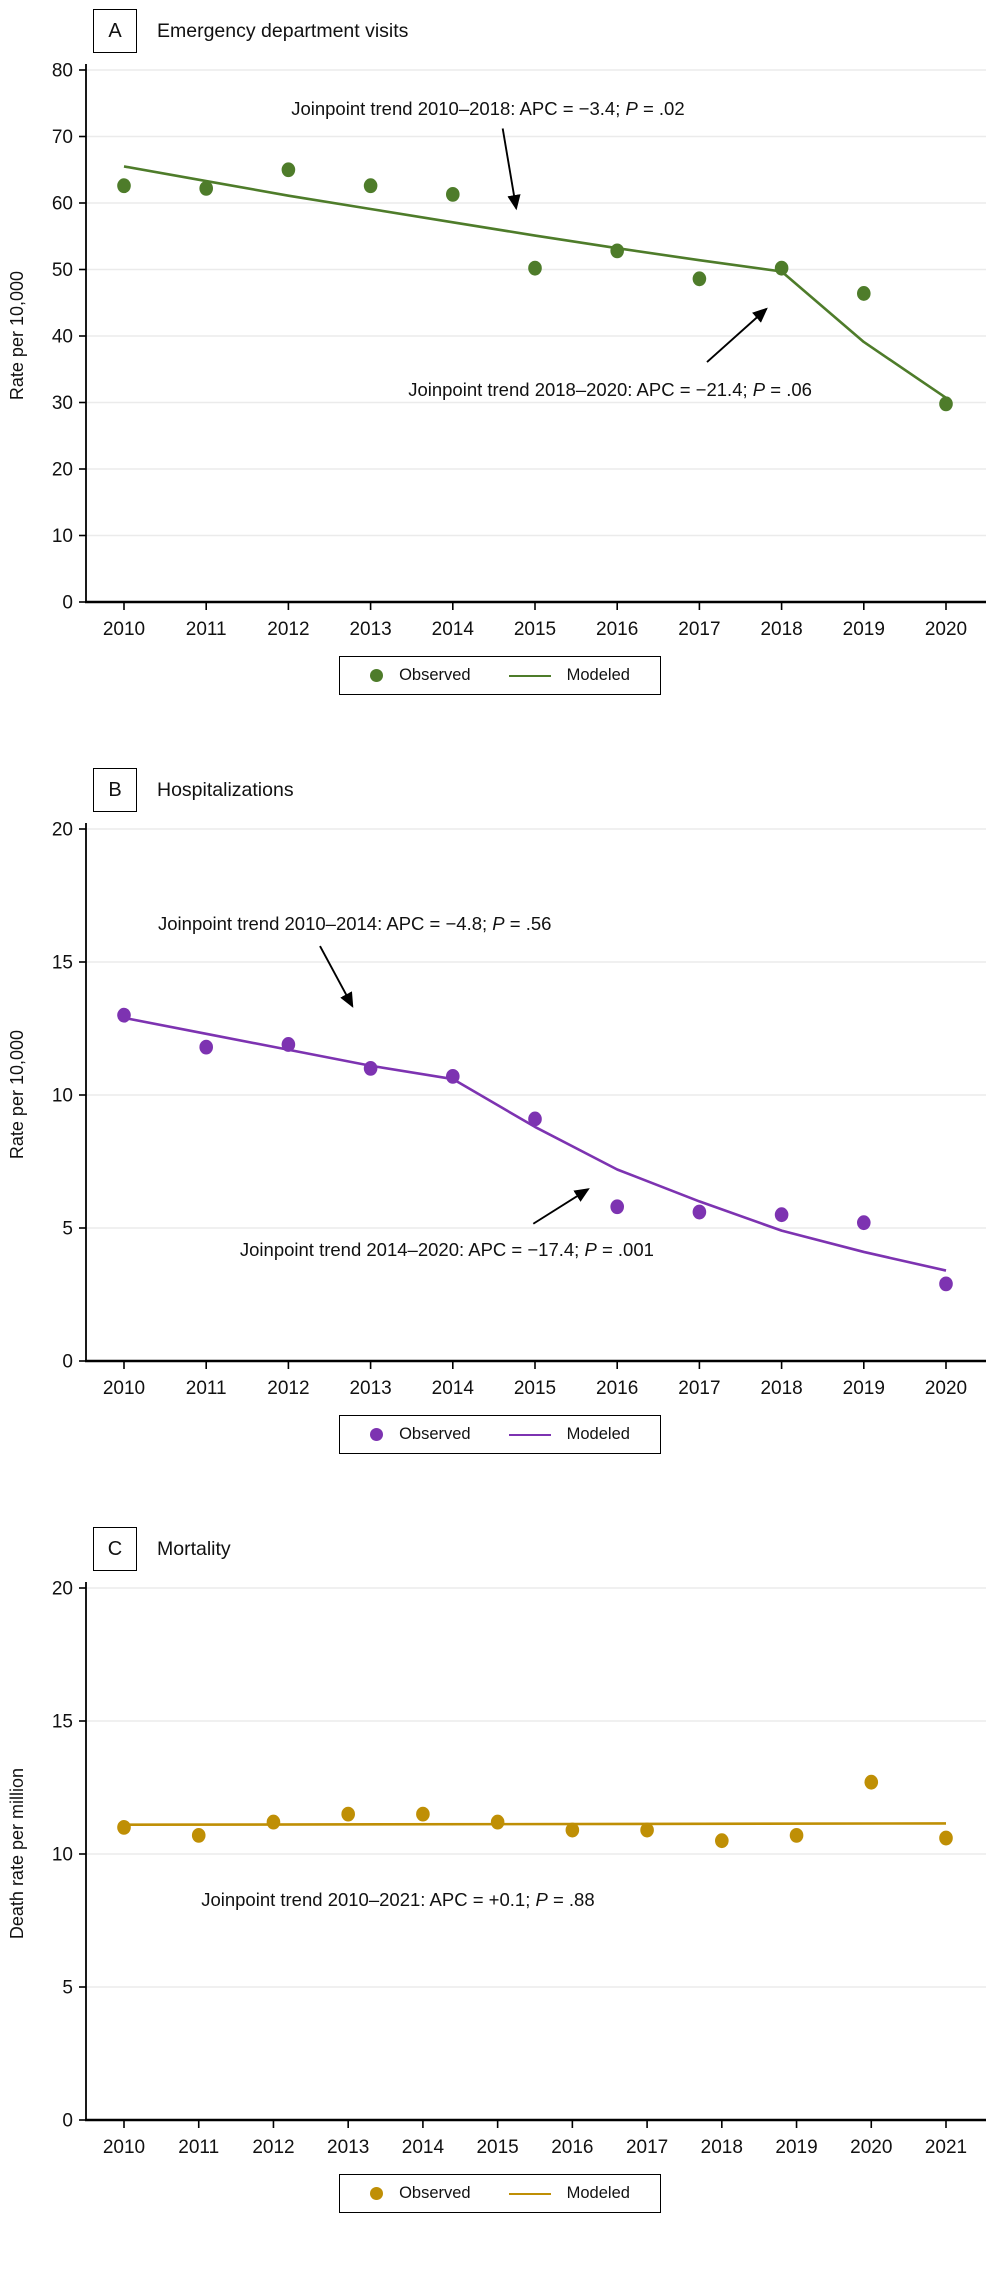 Image resolution: width=1000 pixels, height=2278 pixels. What do you see at coordinates (115, 31) in the screenshot?
I see `panel-a-label-box: A` at bounding box center [115, 31].